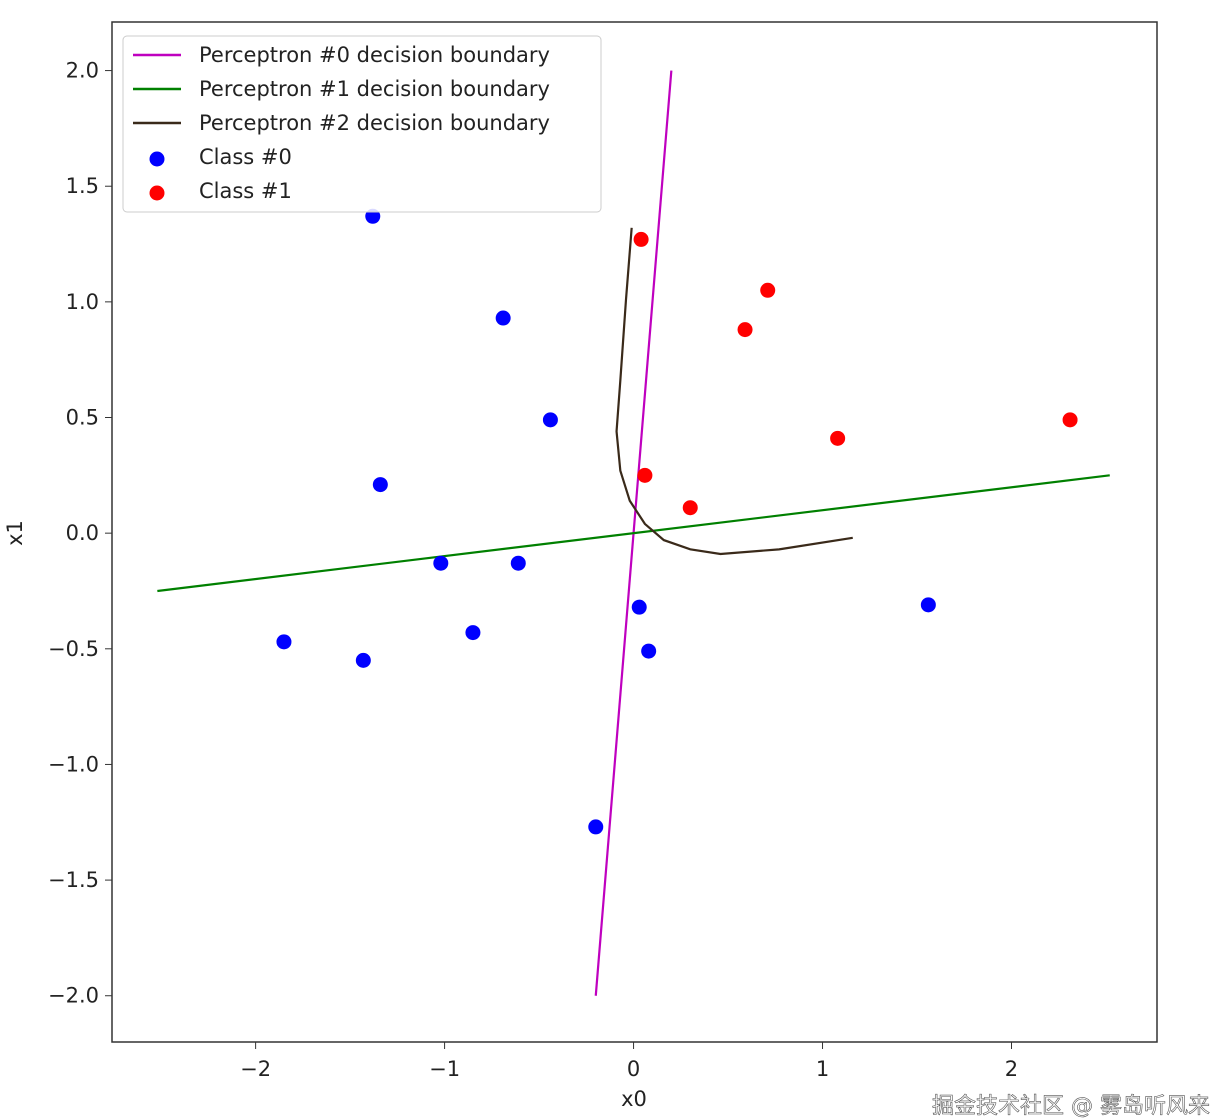  What do you see at coordinates (15, 533) in the screenshot?
I see `y-axis-label: x1` at bounding box center [15, 533].